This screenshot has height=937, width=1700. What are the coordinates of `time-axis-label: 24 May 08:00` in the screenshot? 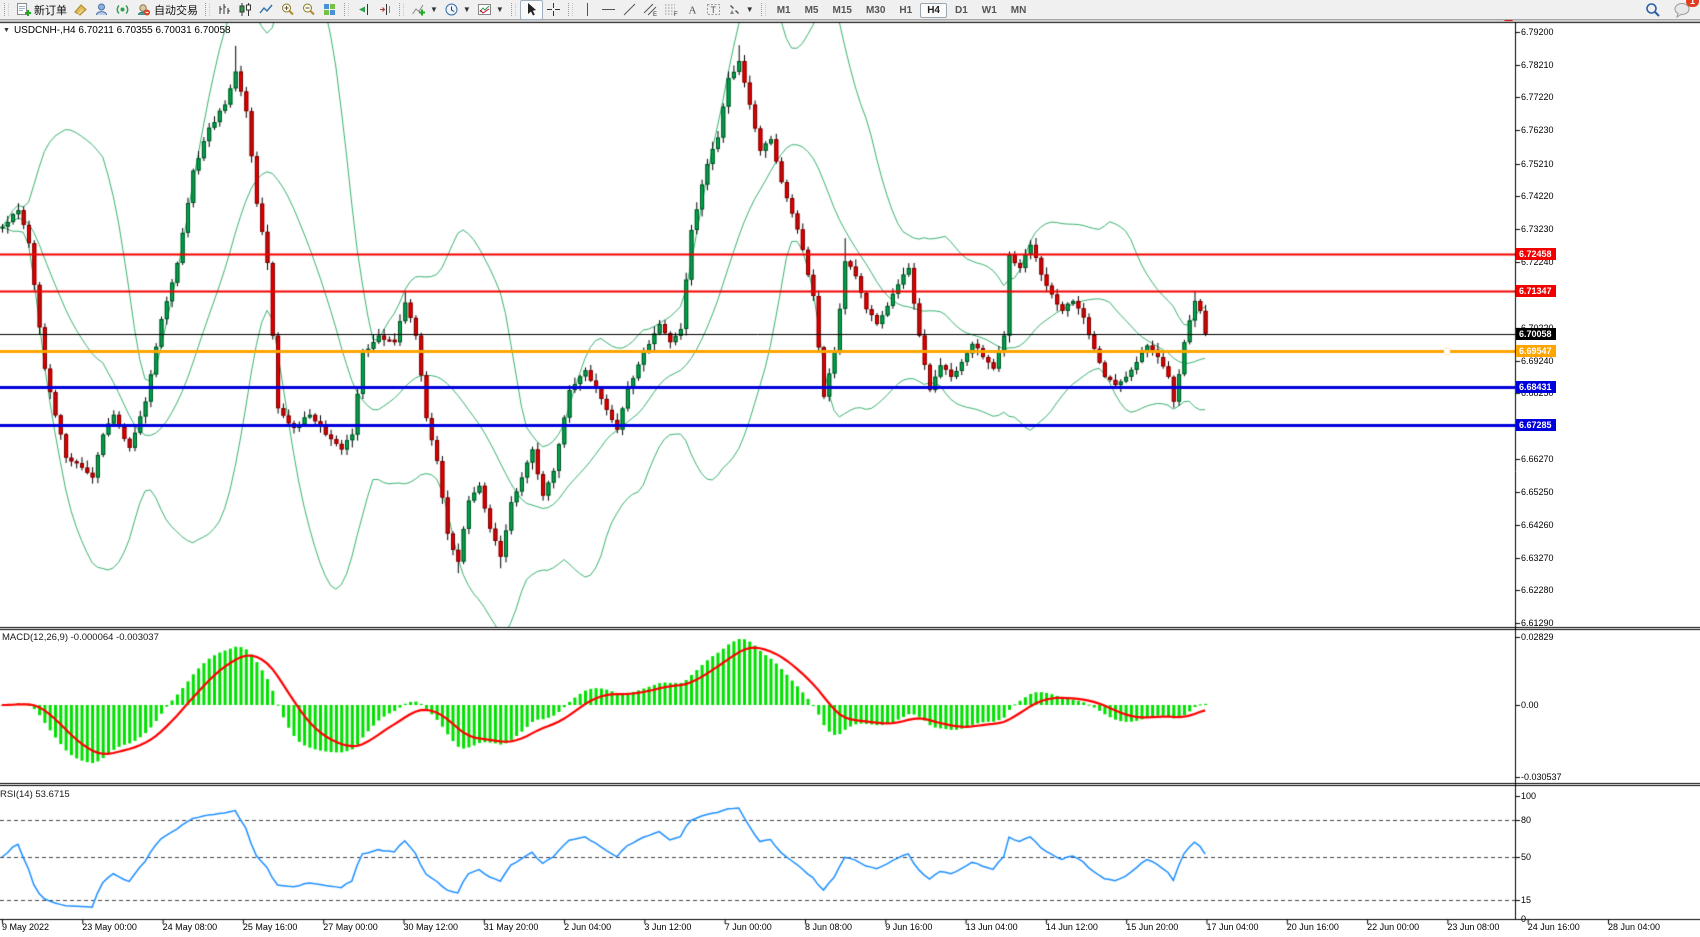 It's located at (190, 927).